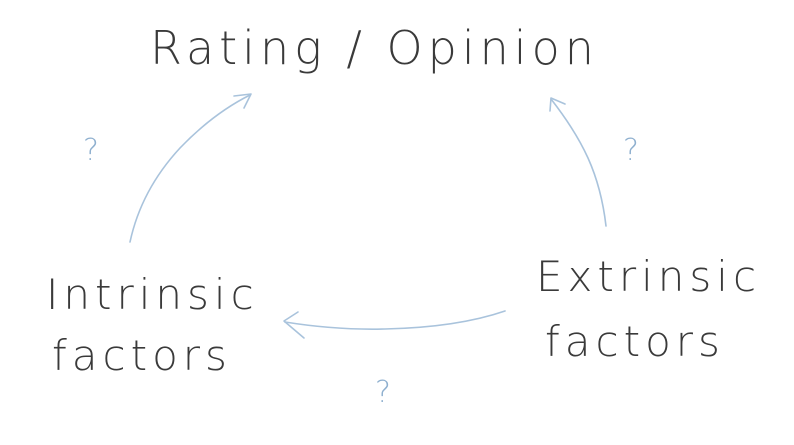 Image resolution: width=794 pixels, height=445 pixels. I want to click on arrow-intrinsic-to-rating-shaft, so click(190, 168).